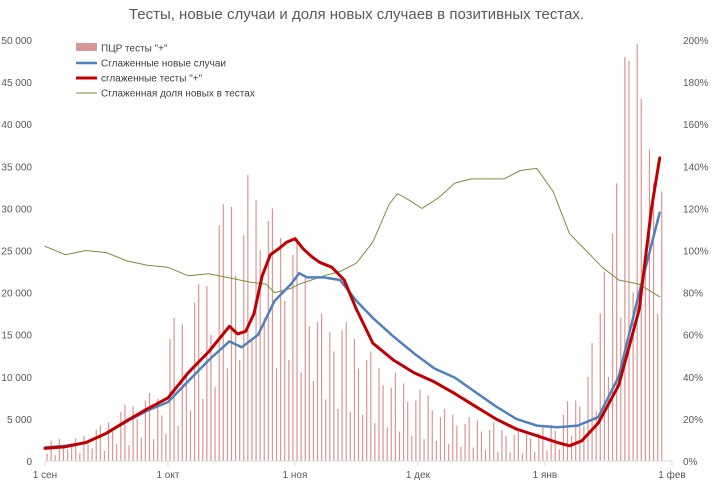 The width and height of the screenshot is (713, 484). What do you see at coordinates (178, 94) in the screenshot?
I see `legend-label: Сглаженная доля новых в тестах` at bounding box center [178, 94].